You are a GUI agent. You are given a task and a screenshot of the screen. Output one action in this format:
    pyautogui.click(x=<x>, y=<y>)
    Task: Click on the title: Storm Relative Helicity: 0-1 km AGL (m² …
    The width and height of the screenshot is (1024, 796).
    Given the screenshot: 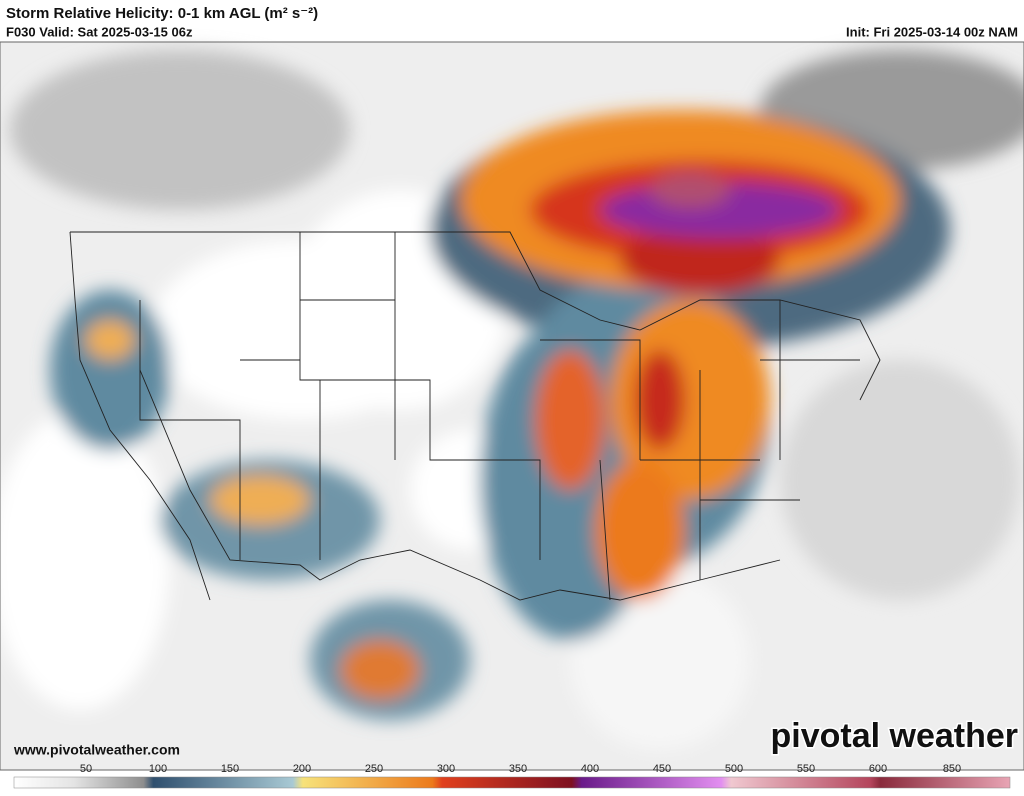 What is the action you would take?
    pyautogui.click(x=162, y=13)
    